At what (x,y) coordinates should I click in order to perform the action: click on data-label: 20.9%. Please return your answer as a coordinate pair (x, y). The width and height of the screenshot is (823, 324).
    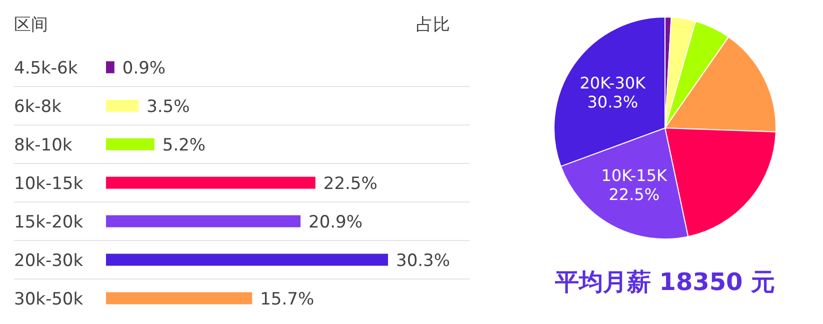
    Looking at the image, I should click on (335, 222).